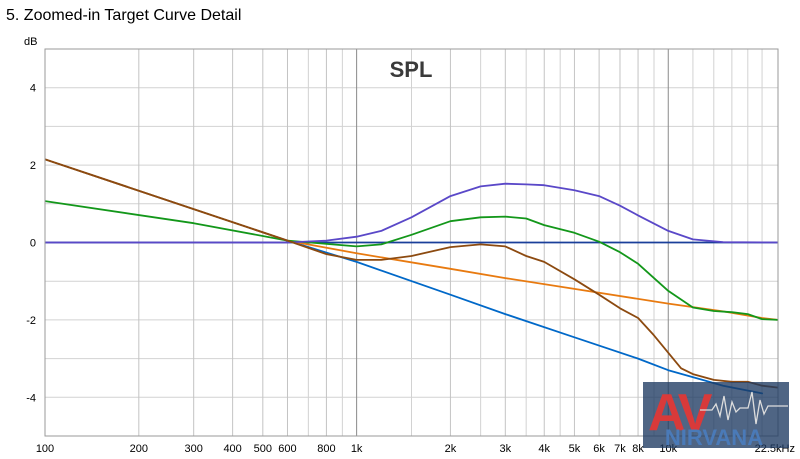 The width and height of the screenshot is (800, 459). I want to click on y-tick-label: 0, so click(33, 244).